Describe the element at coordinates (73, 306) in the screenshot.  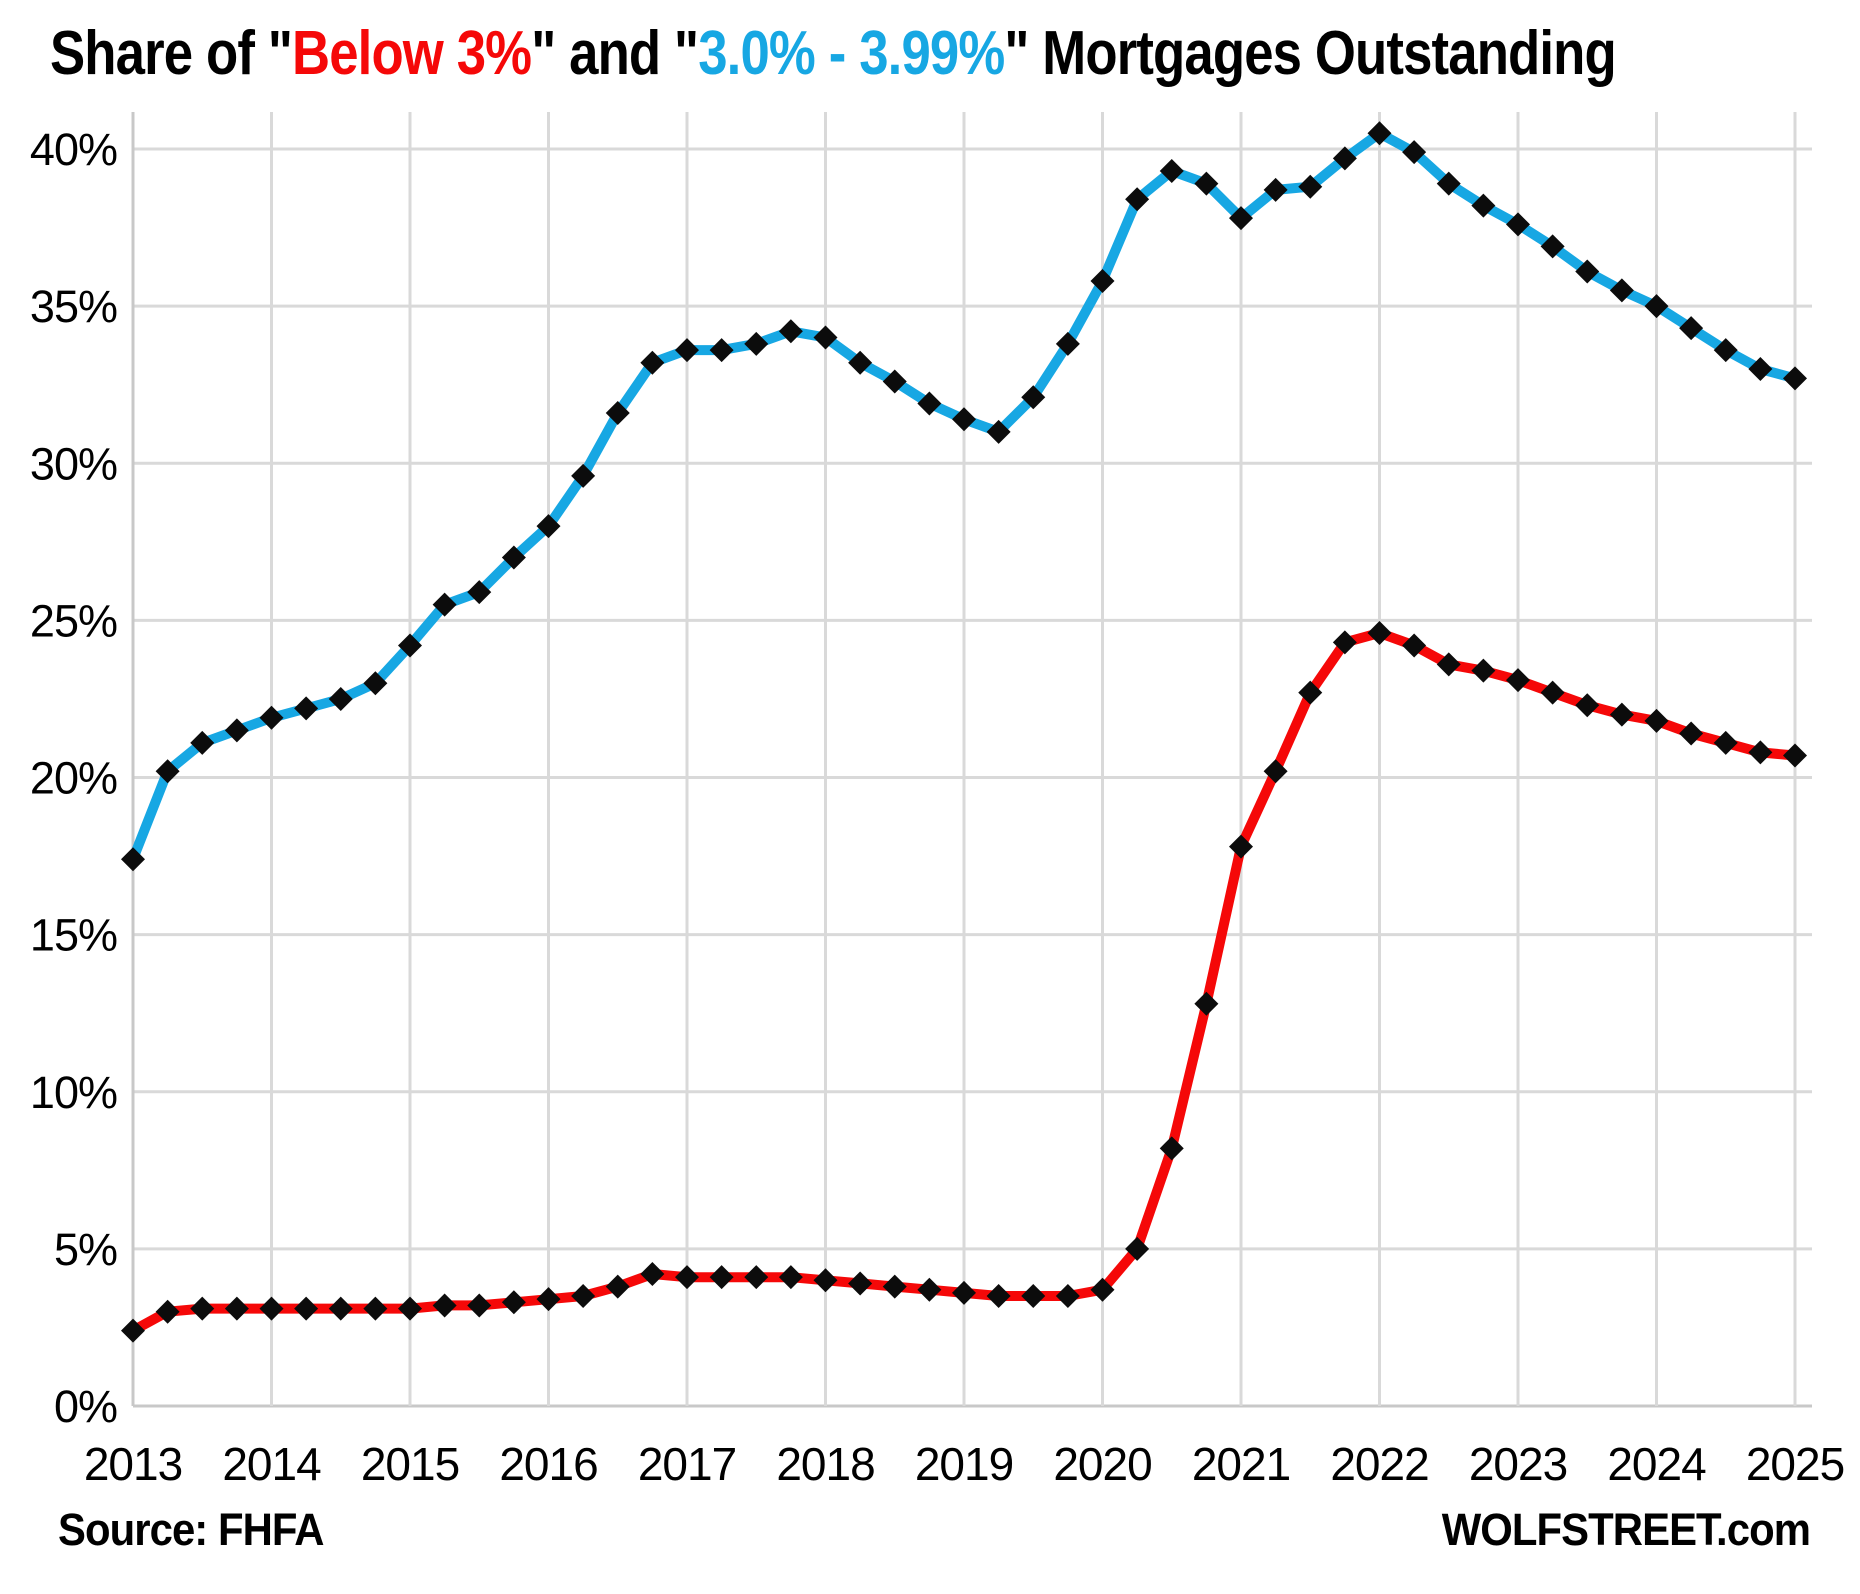
I see `y-tick-label-35%: 35%` at that location.